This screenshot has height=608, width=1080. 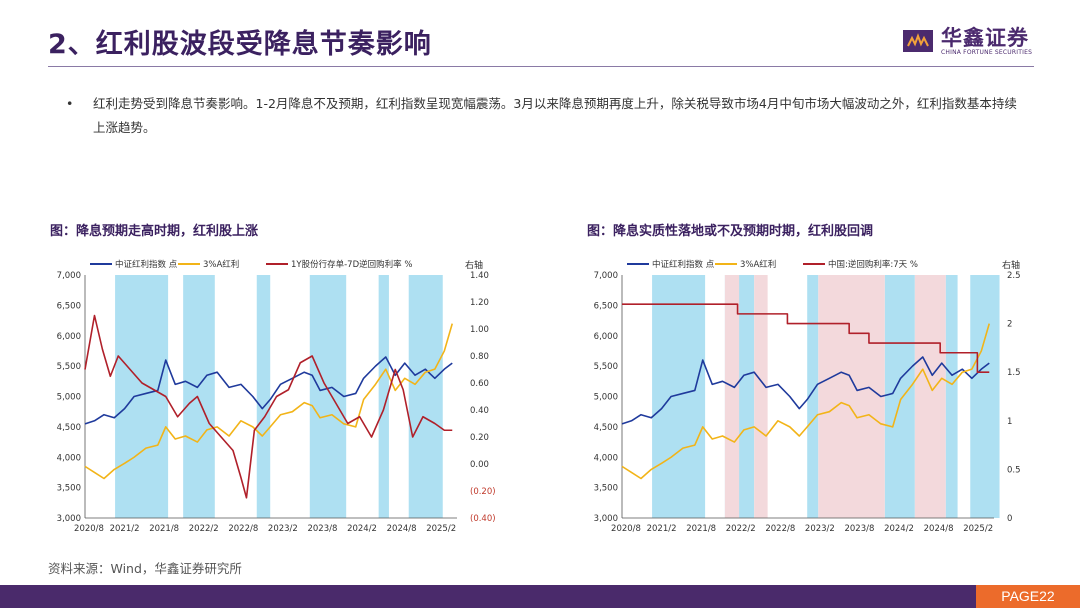 I want to click on right-tick-label: (0.40), so click(x=483, y=519).